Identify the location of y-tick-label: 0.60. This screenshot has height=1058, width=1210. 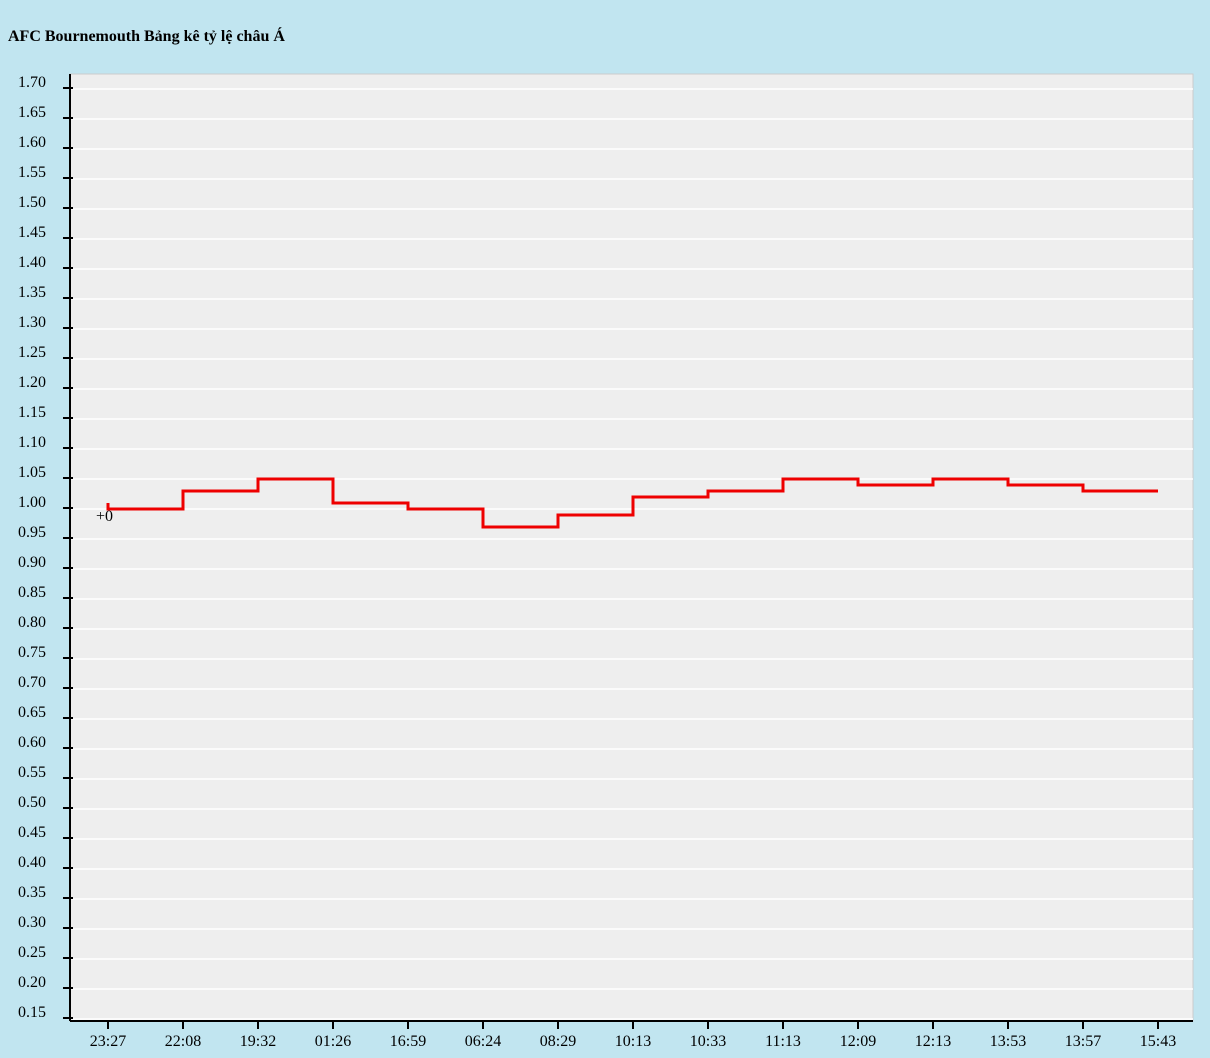
(32, 742).